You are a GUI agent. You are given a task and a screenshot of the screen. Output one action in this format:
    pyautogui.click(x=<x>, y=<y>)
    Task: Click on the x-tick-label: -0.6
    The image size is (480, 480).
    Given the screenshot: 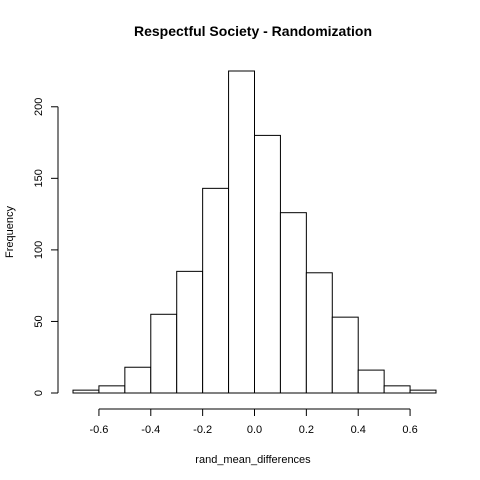 What is the action you would take?
    pyautogui.click(x=98, y=430)
    